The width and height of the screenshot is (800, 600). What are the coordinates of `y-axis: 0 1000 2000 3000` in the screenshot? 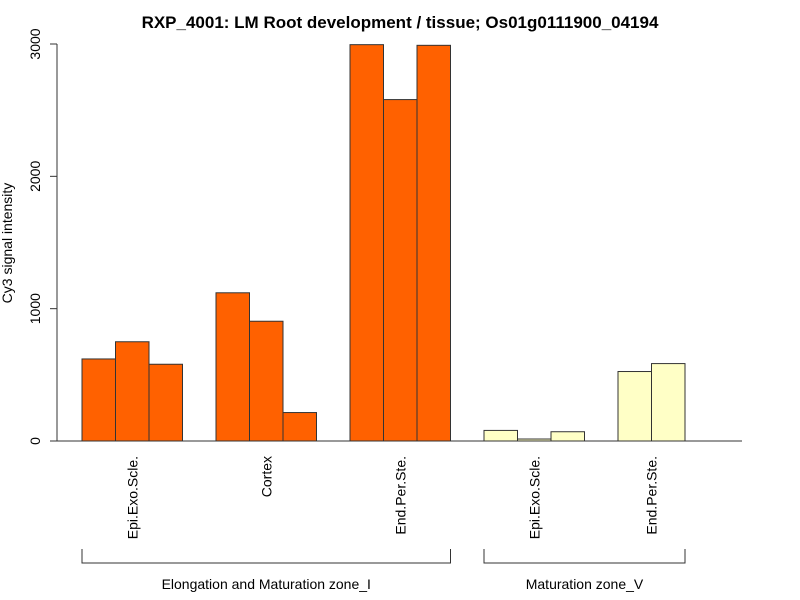 It's located at (42, 236).